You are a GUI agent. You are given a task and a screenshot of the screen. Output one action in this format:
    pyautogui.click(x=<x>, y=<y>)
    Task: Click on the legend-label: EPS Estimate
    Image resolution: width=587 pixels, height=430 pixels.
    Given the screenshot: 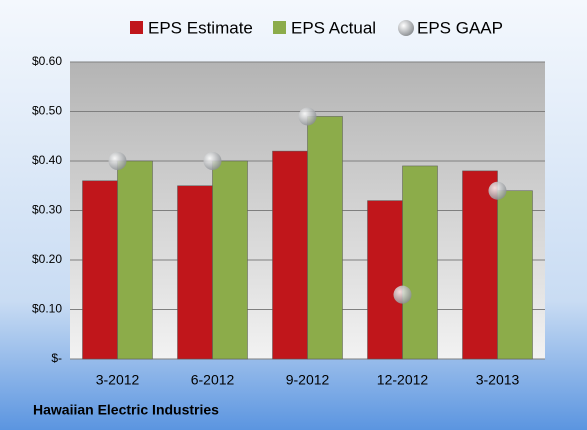 What is the action you would take?
    pyautogui.click(x=200, y=27)
    